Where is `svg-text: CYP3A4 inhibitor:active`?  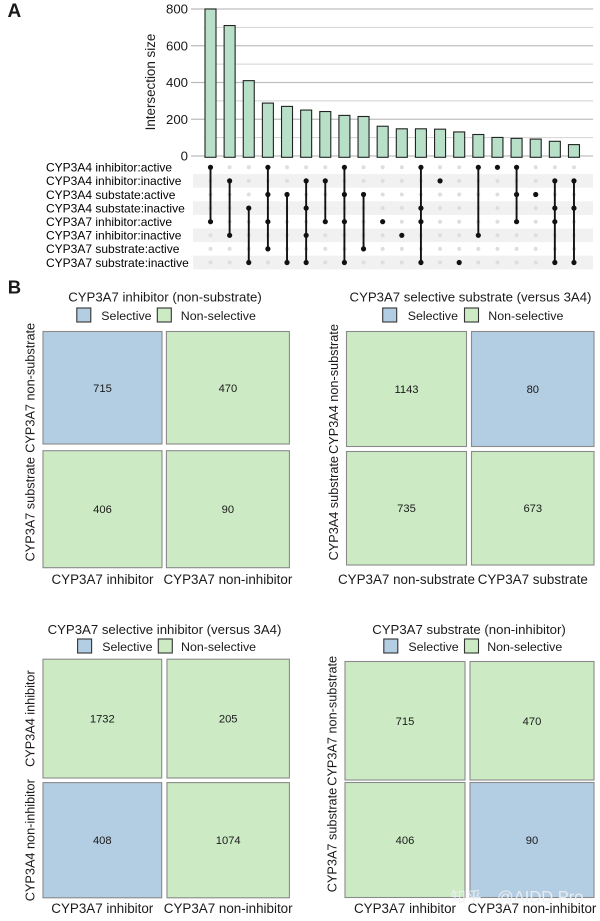
svg-text: CYP3A4 inhibitor:active is located at coordinates (109, 168).